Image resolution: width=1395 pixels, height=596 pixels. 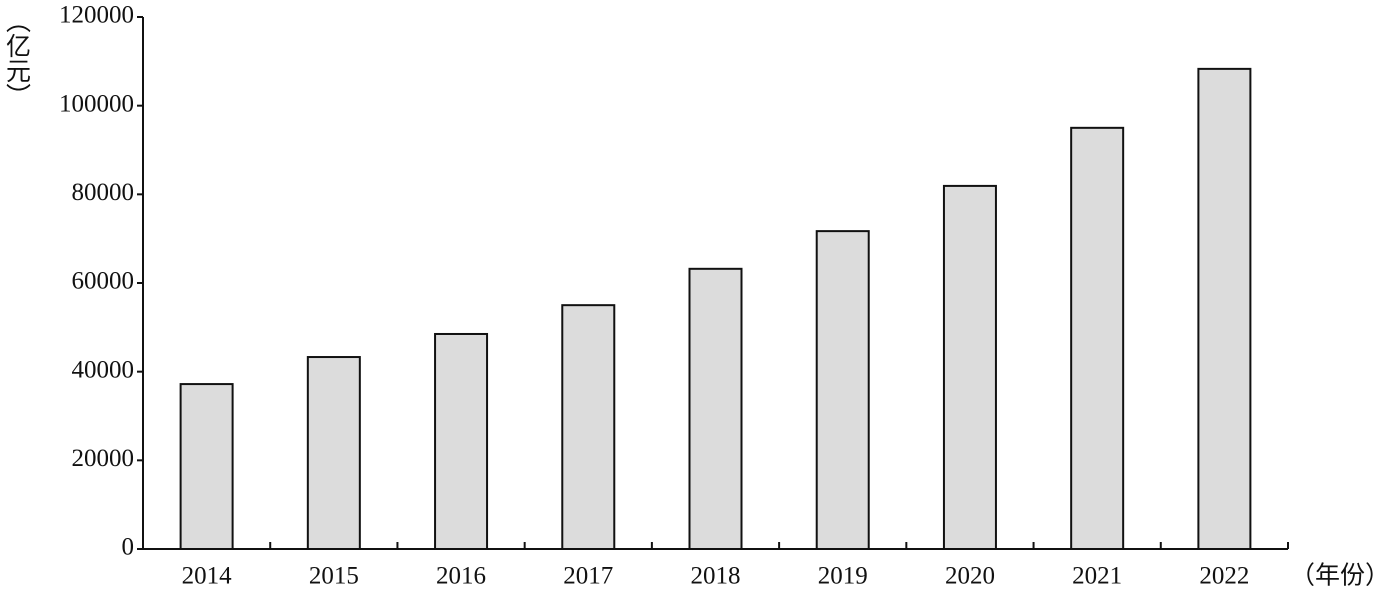 I want to click on y-tick-label: 60000, so click(x=103, y=281).